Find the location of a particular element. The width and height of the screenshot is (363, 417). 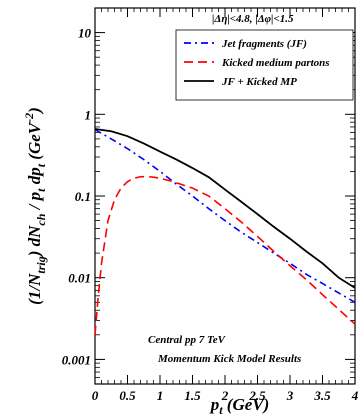

x-tick-label: 1.5 is located at coordinates (192, 395).